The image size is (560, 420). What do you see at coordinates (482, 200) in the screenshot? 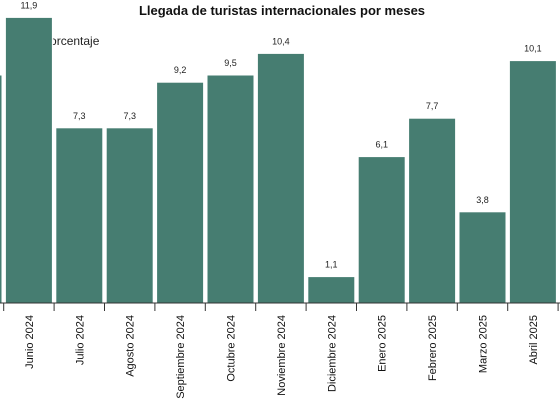
I see `data-label-marzo-2025: 3,8` at bounding box center [482, 200].